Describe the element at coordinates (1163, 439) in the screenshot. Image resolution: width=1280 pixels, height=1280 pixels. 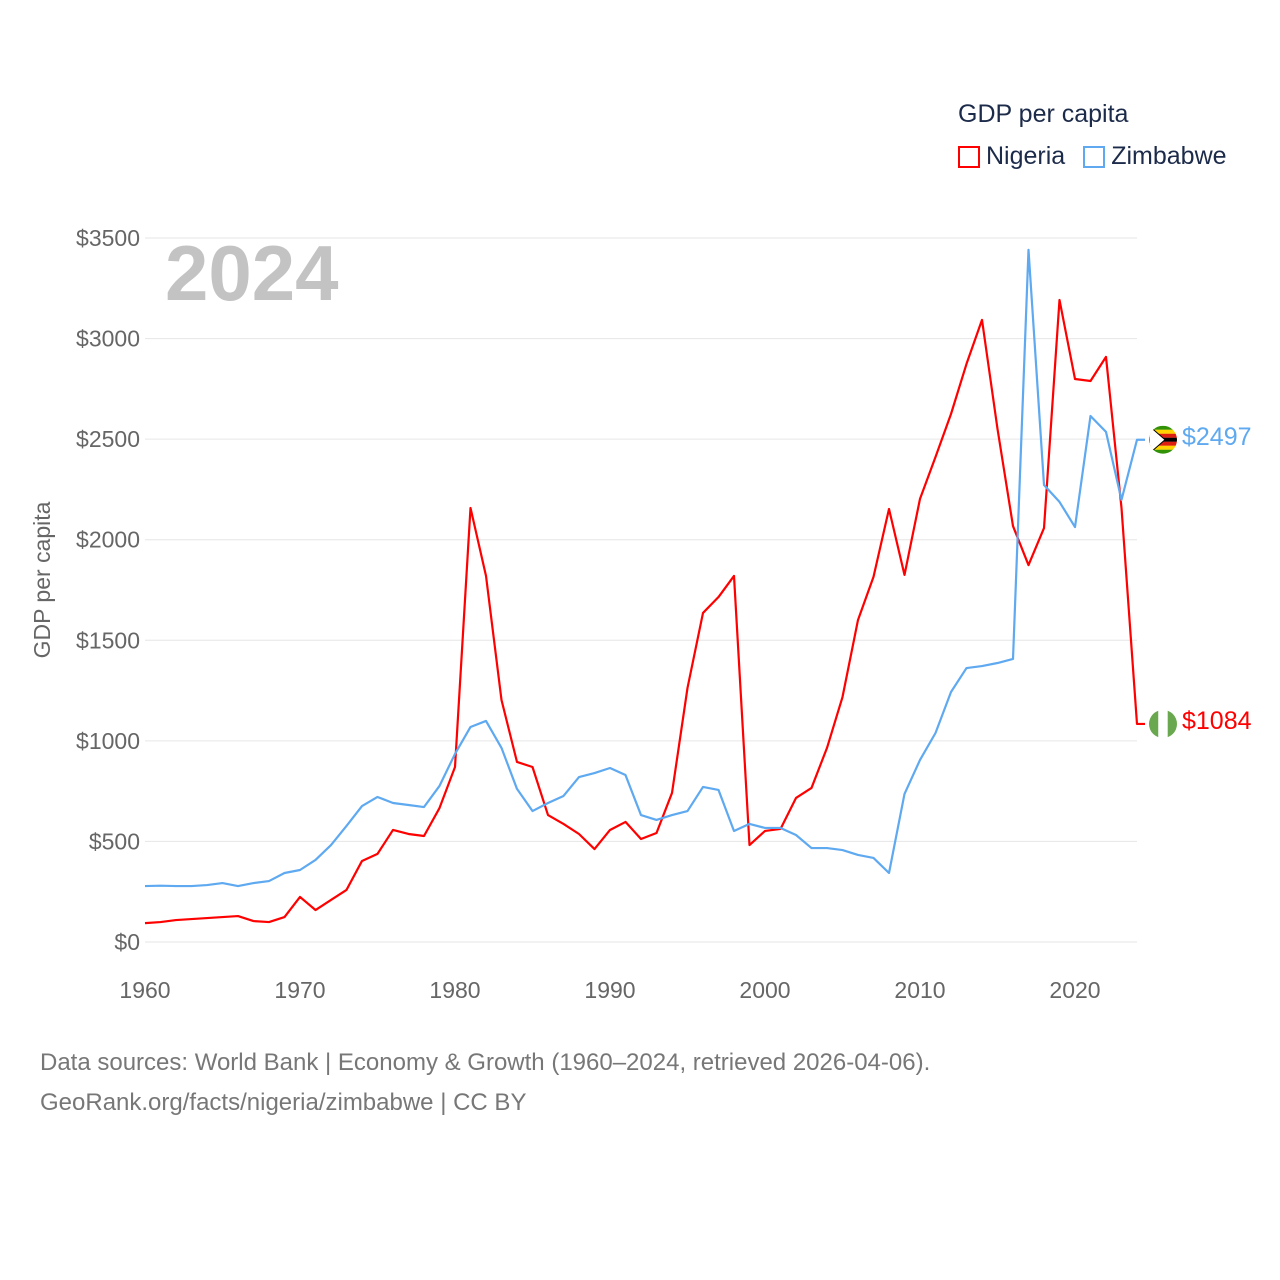
I see `zimbabwe-flag-icon` at that location.